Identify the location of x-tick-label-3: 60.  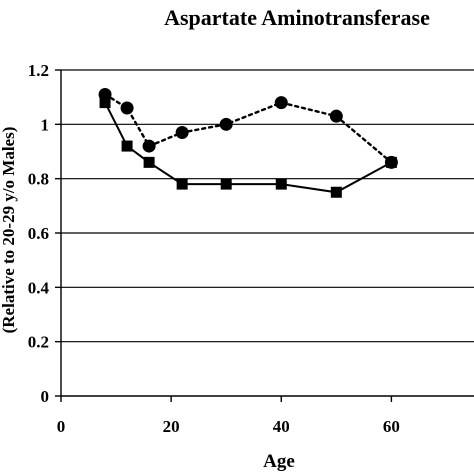
(391, 426).